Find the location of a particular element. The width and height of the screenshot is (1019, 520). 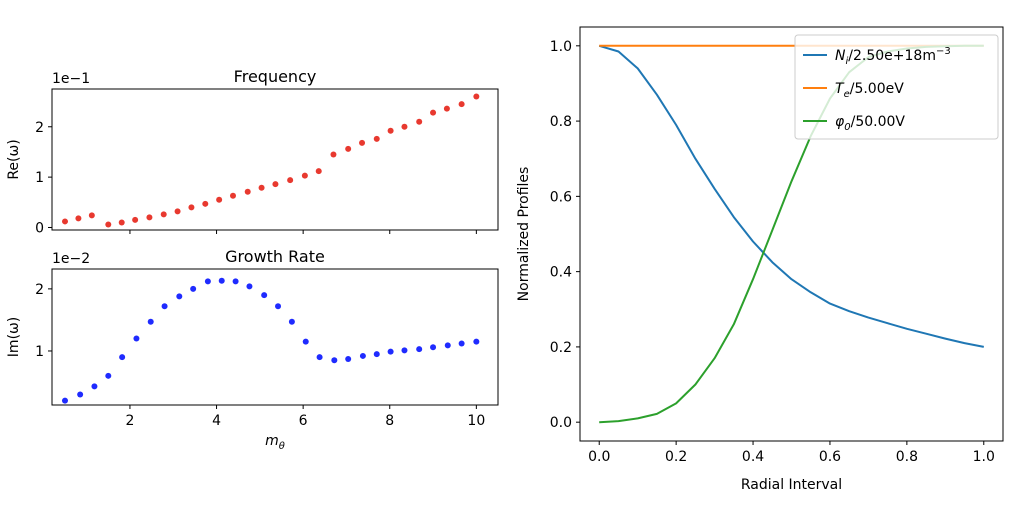

frequency-y-tick-label: 2 is located at coordinates (39, 128).